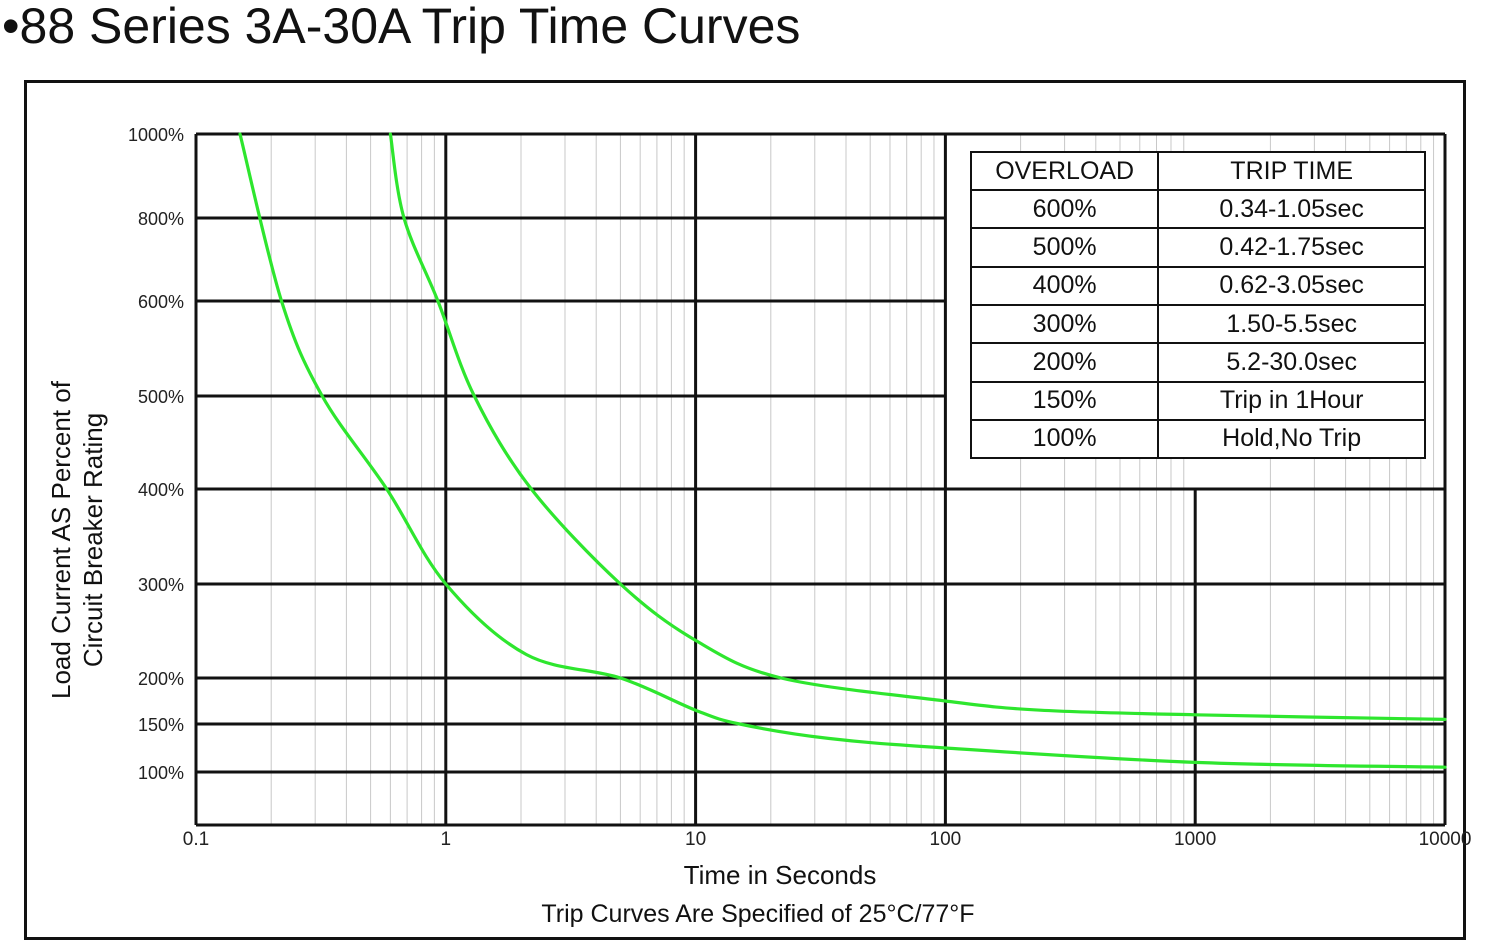 This screenshot has width=1500, height=947. I want to click on overload-cell: 300%, so click(1066, 324).